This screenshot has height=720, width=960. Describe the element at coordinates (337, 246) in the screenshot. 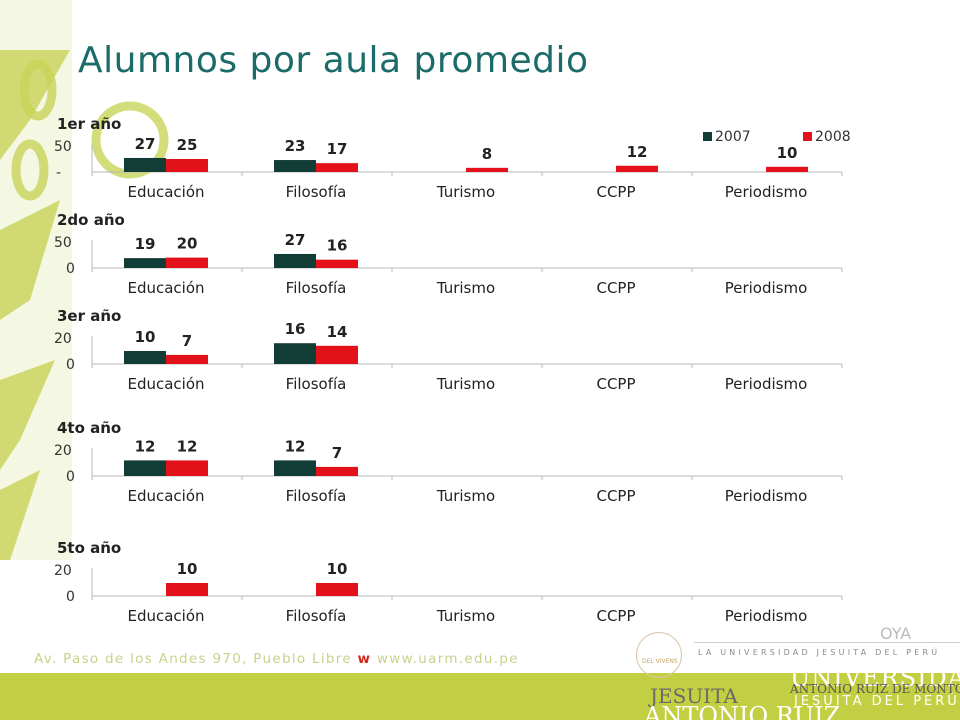

I see `panel-2-data-label-2008: 16` at that location.